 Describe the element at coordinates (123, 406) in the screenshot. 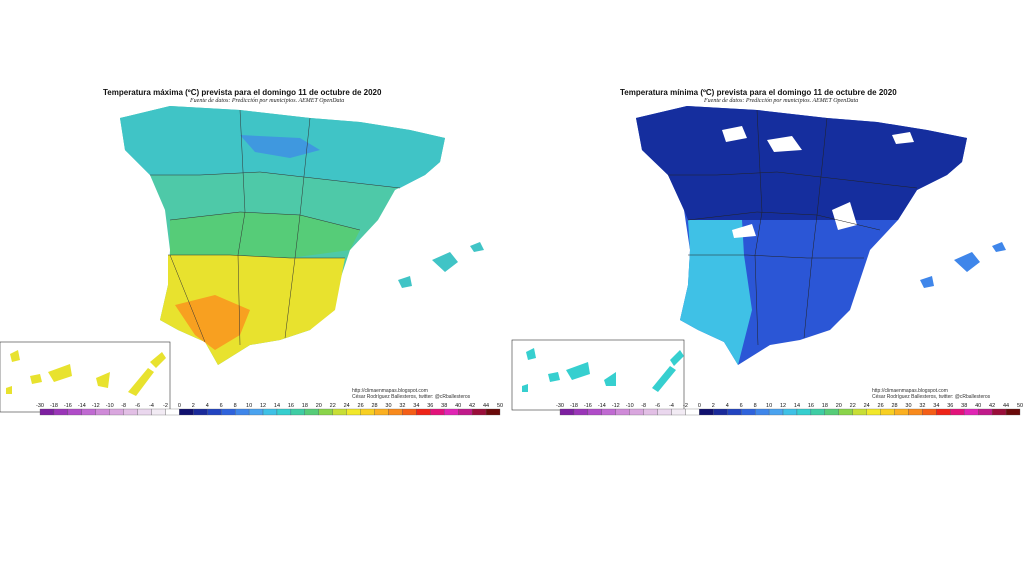

I see `legend-tick-label: -8` at that location.